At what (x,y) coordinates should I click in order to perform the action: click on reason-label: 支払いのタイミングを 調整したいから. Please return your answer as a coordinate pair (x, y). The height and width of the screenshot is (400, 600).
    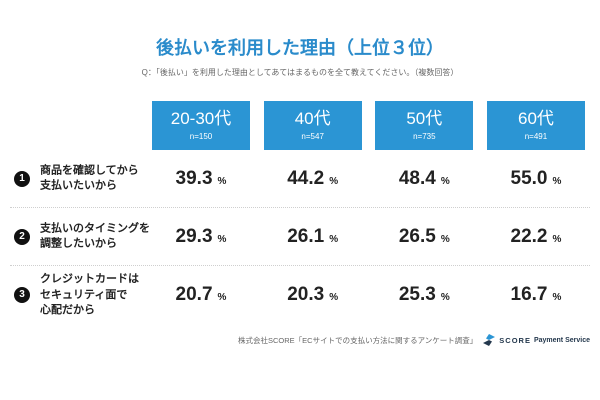
    Looking at the image, I should click on (95, 236).